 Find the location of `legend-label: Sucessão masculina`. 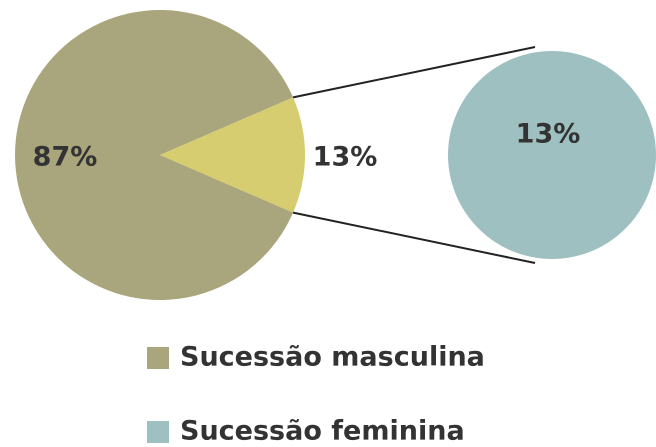

legend-label: Sucessão masculina is located at coordinates (332, 357).